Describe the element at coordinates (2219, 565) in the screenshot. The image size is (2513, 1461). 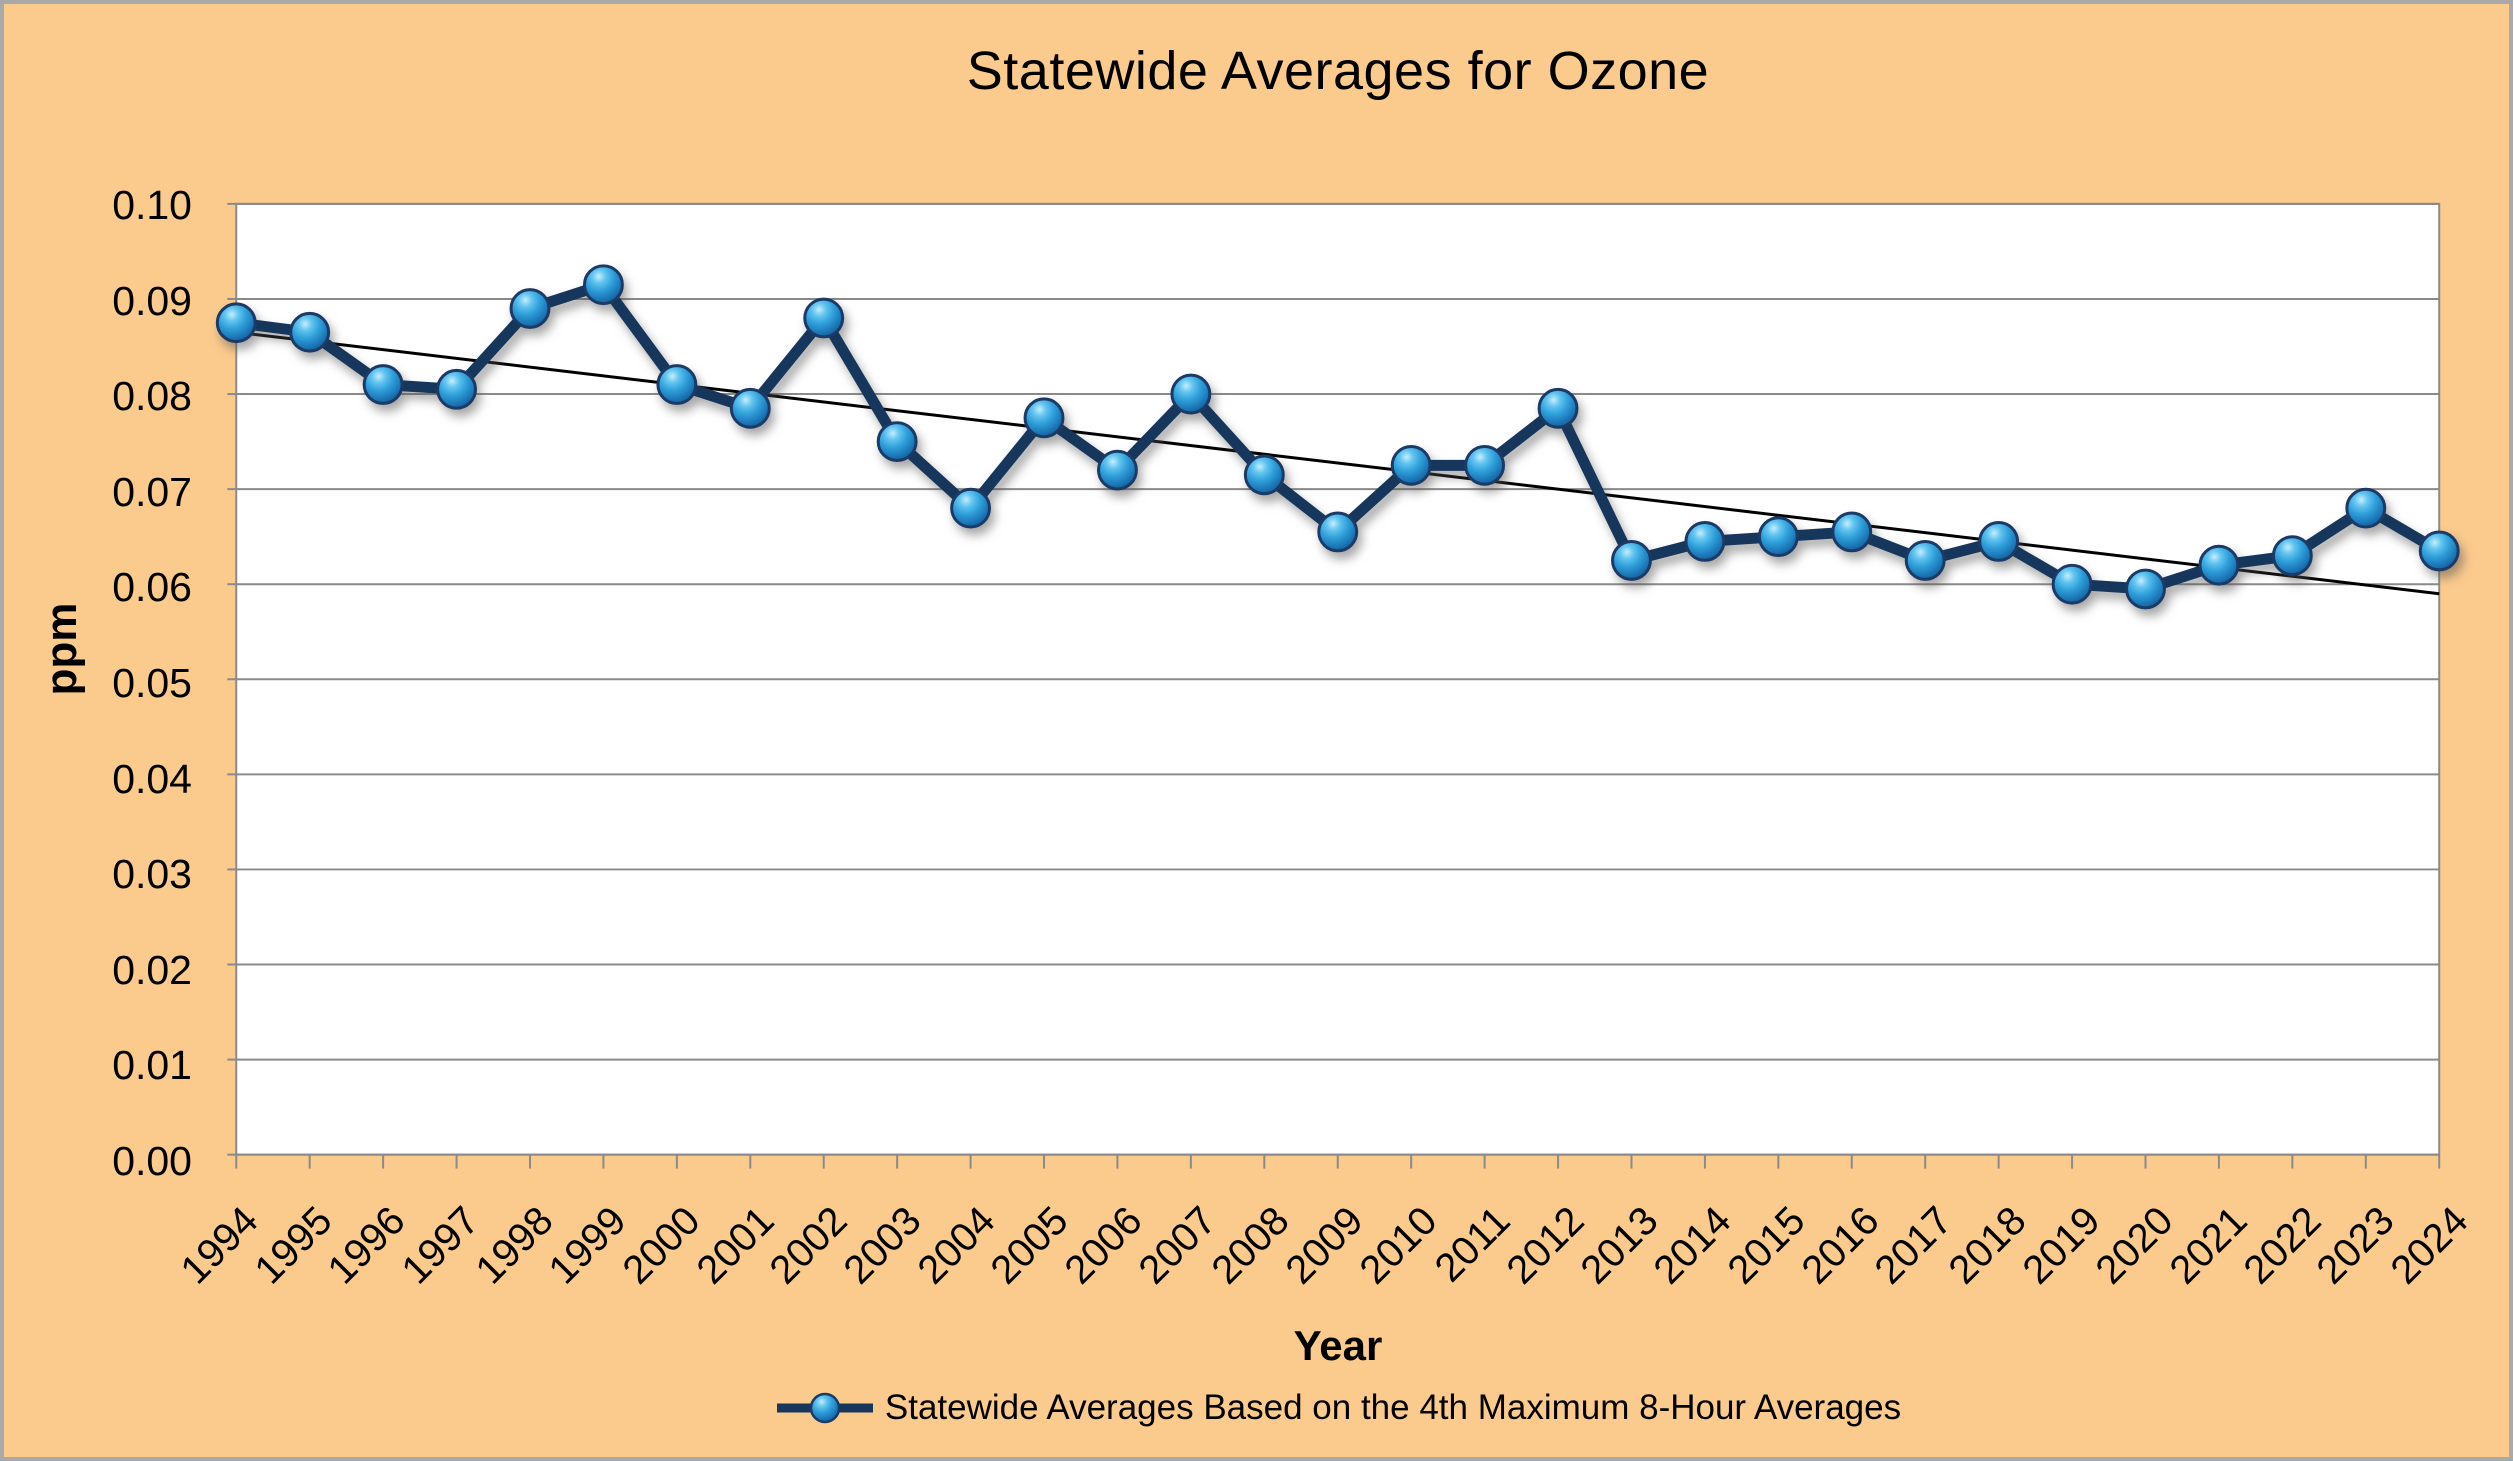
I see `data-point-2021` at that location.